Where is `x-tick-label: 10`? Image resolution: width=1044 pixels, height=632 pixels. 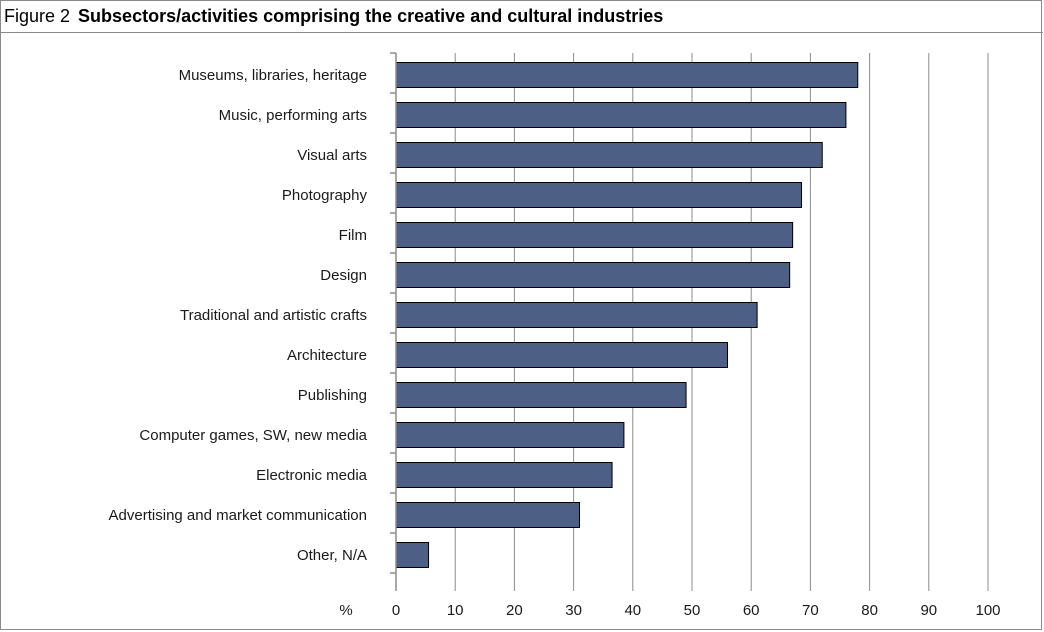
x-tick-label: 10 is located at coordinates (455, 610).